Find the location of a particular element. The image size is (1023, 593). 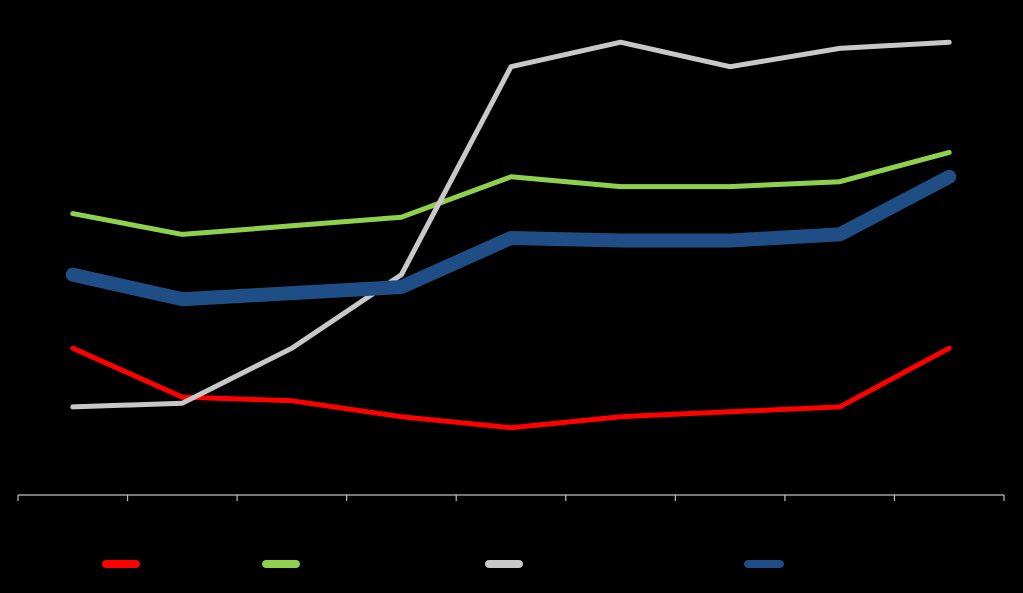

legend is located at coordinates (511, 564).